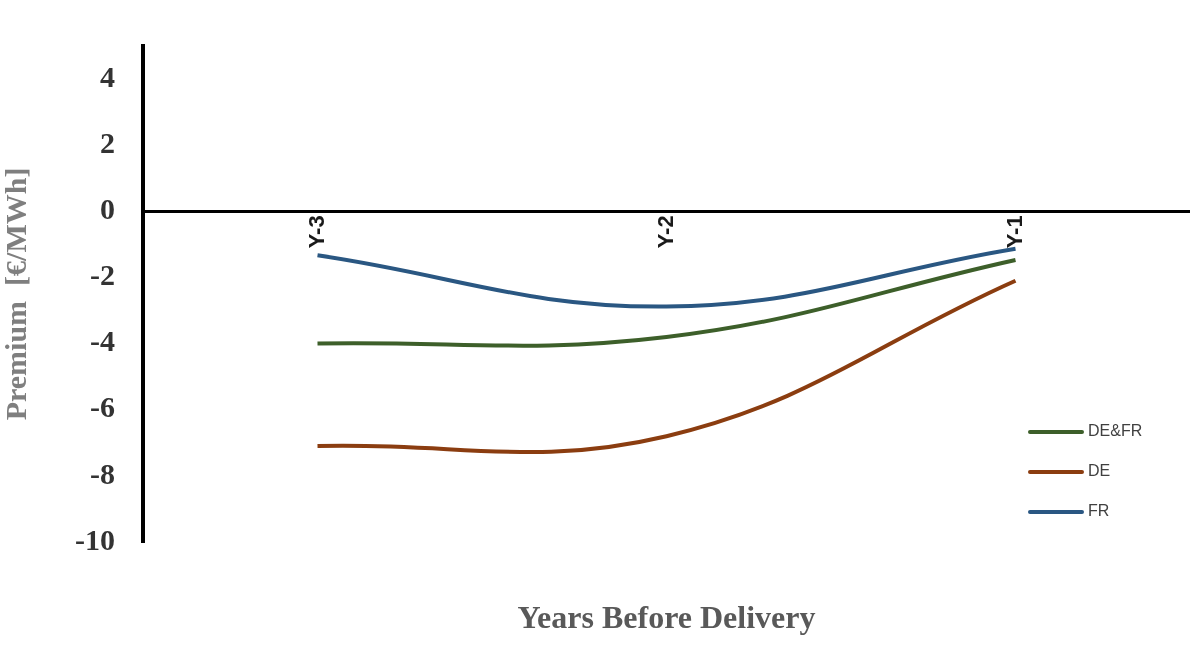 This screenshot has height=648, width=1190. What do you see at coordinates (107, 76) in the screenshot?
I see `y-tick-label: 4` at bounding box center [107, 76].